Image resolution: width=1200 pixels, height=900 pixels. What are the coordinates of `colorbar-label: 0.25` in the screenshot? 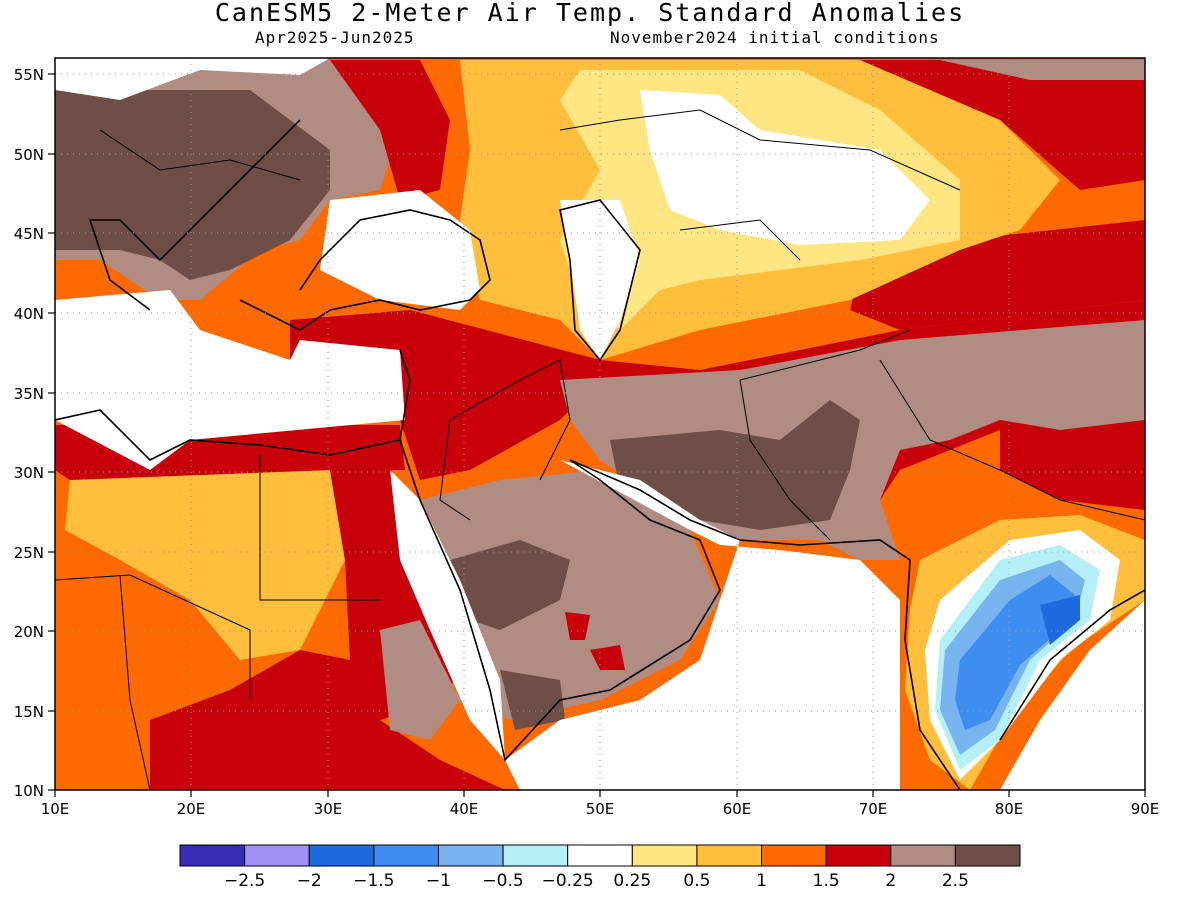 It's located at (632, 881).